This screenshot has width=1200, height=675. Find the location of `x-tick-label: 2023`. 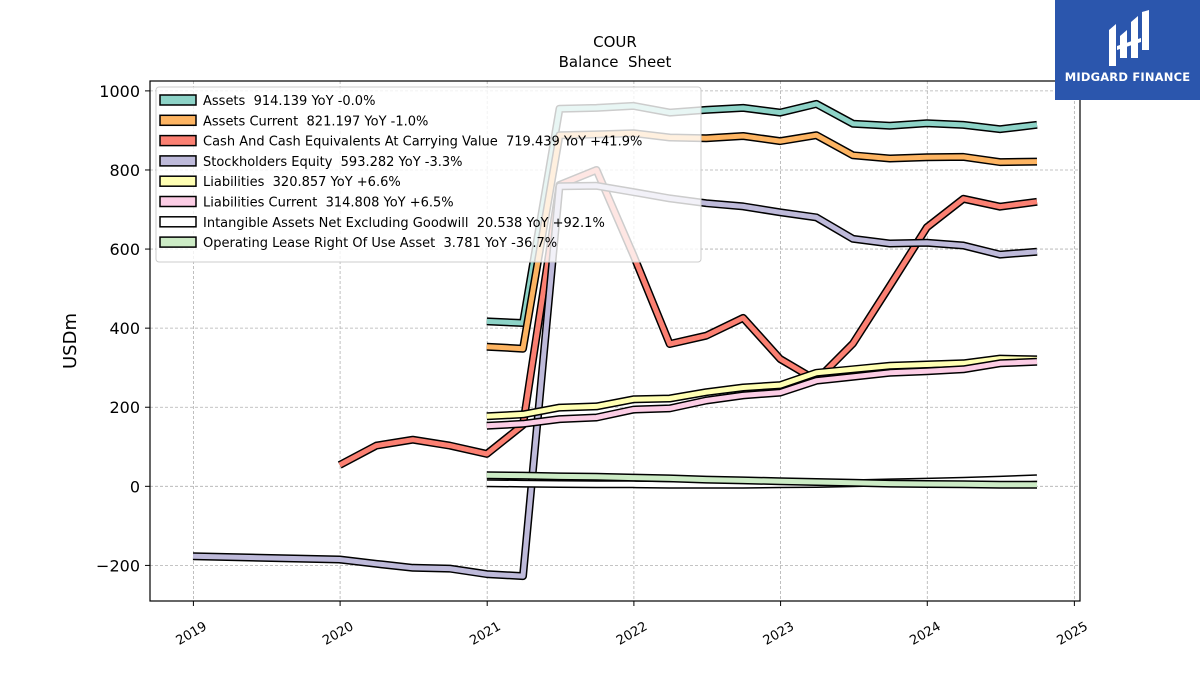

x-tick-label: 2023 is located at coordinates (779, 634).